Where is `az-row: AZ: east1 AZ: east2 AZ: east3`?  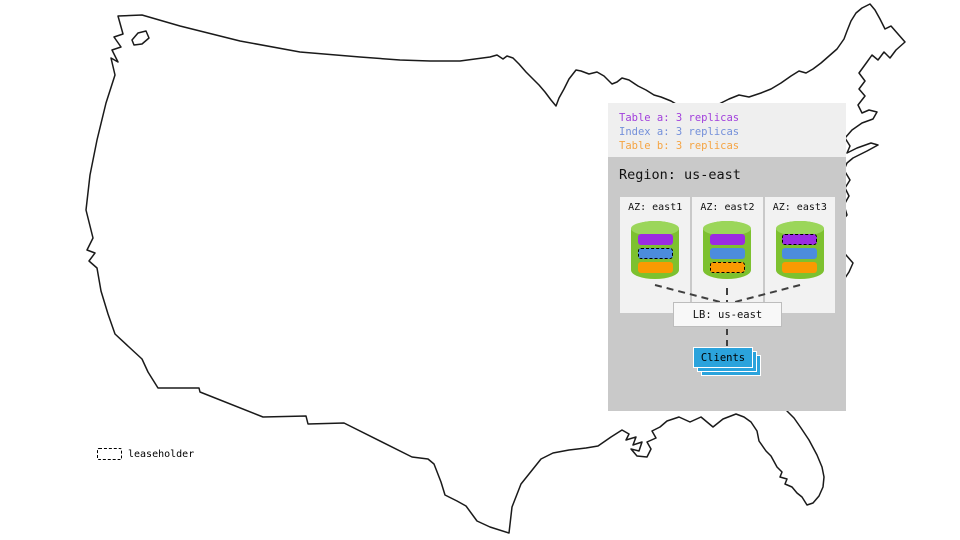
az-row: AZ: east1 AZ: east2 AZ: east3 is located at coordinates (727, 255).